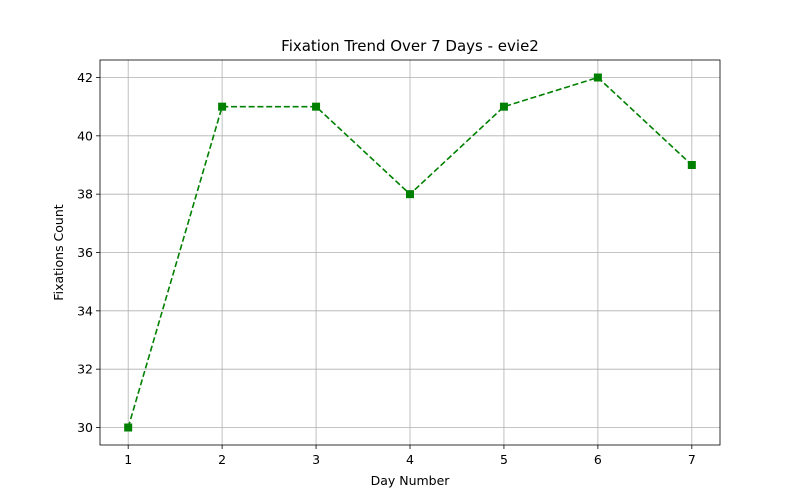  I want to click on x-tick: 6, so click(598, 456).